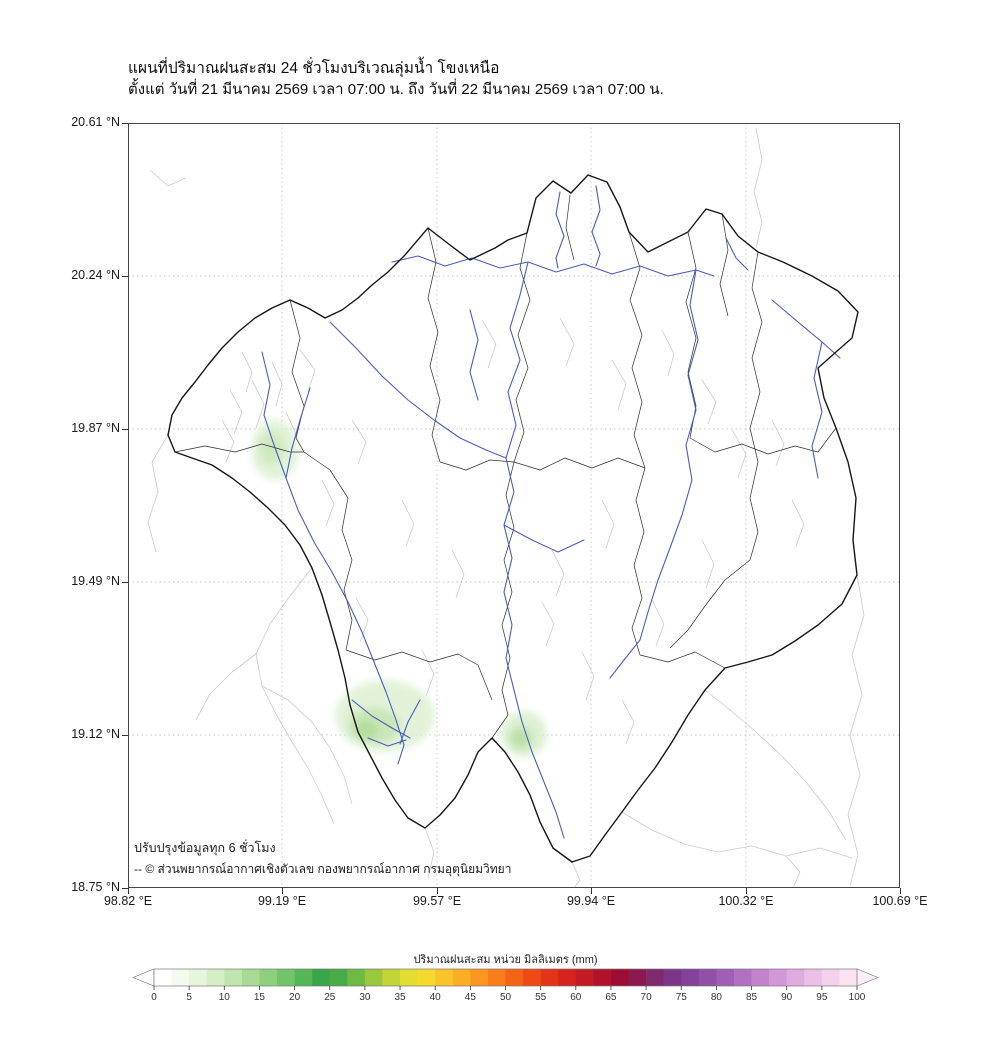 The width and height of the screenshot is (1000, 1050). I want to click on colorbar-tick-label: 5, so click(189, 997).